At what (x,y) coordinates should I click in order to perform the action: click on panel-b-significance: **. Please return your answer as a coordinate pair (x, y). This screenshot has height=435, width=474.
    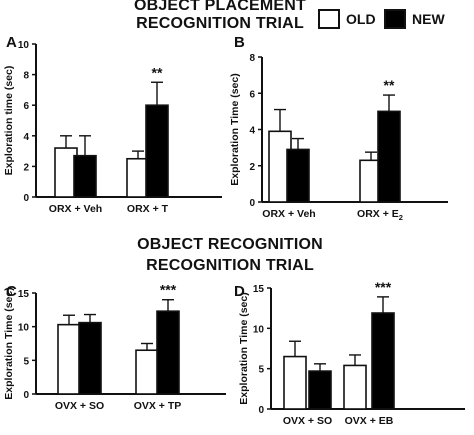
    Looking at the image, I should click on (389, 85).